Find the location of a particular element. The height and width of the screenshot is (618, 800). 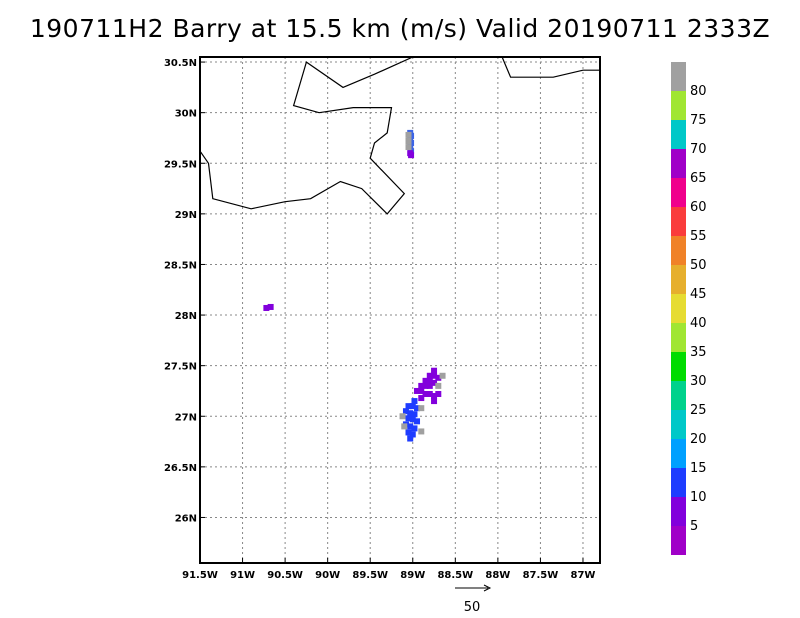

lon-tick-label: 89.5W is located at coordinates (370, 575).